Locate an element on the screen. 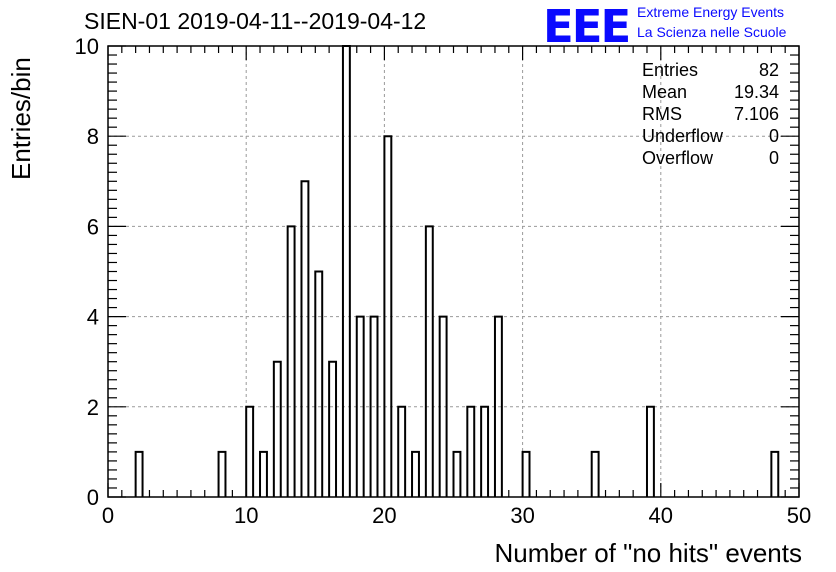  stat-value: 19.34 is located at coordinates (756, 92).